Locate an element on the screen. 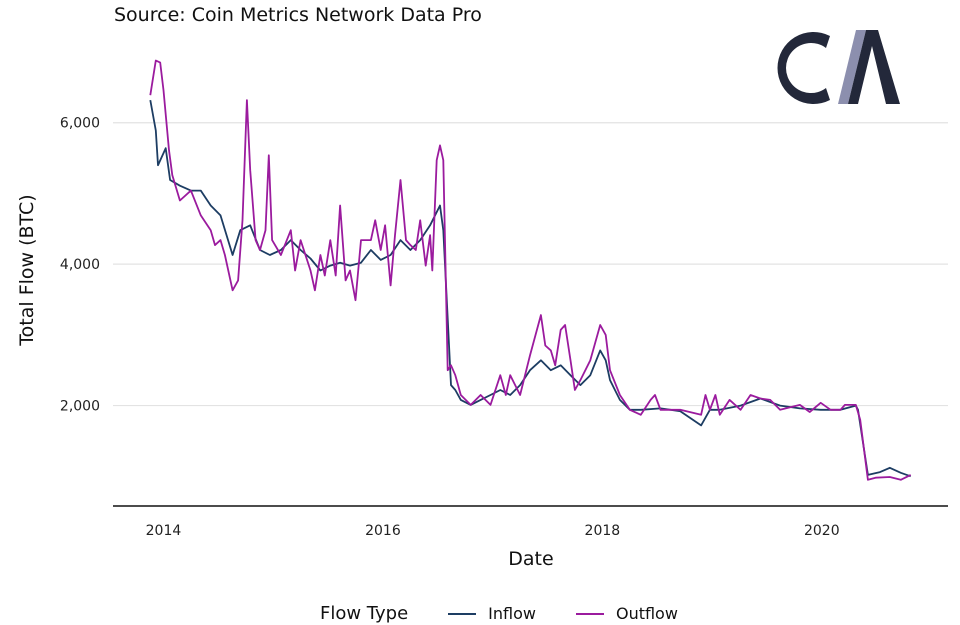 Image resolution: width=960 pixels, height=625 pixels. legend-item-outflow: Outflow is located at coordinates (626, 613).